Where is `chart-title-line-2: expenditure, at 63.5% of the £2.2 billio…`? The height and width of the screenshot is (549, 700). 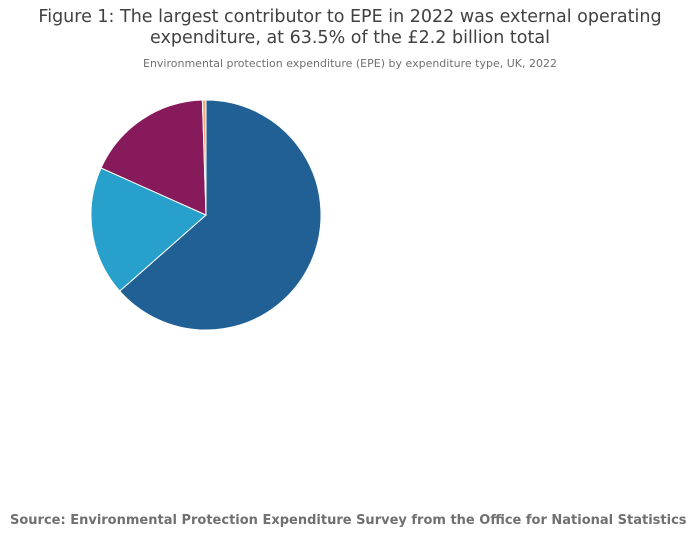 chart-title-line-2: expenditure, at 63.5% of the £2.2 billio… is located at coordinates (350, 38).